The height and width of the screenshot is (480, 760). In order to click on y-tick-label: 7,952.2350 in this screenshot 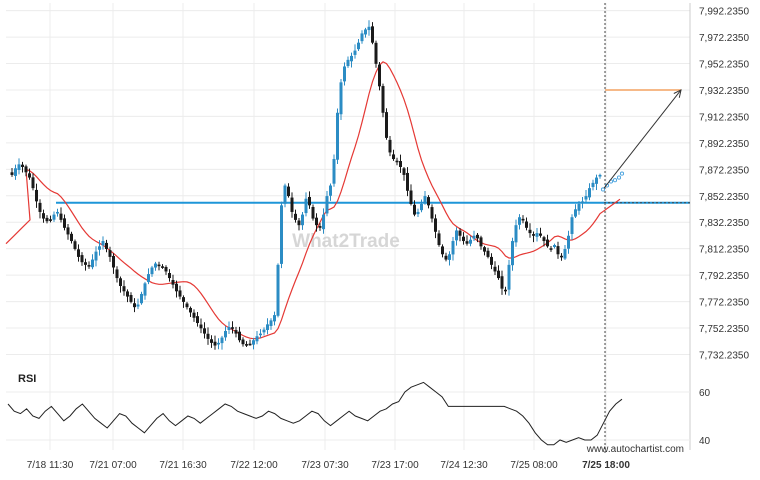, I will do `click(724, 65)`.